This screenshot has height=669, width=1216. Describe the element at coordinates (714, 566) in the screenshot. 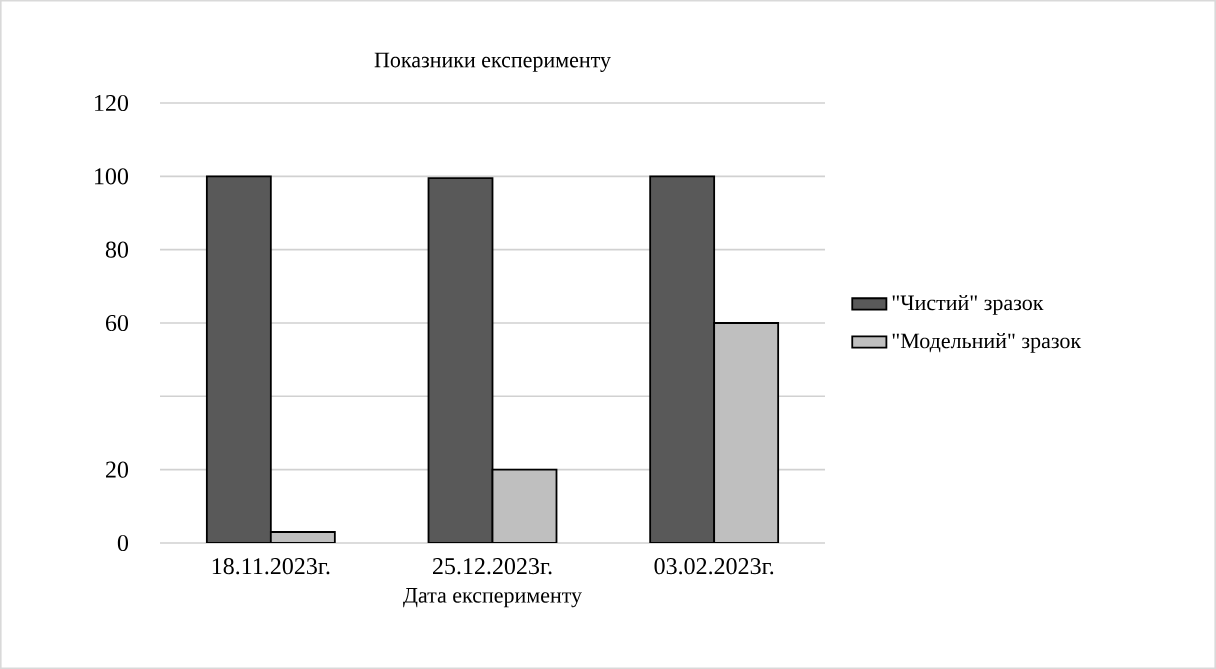

I see `x-tick-label: 03.02.2023г.` at that location.